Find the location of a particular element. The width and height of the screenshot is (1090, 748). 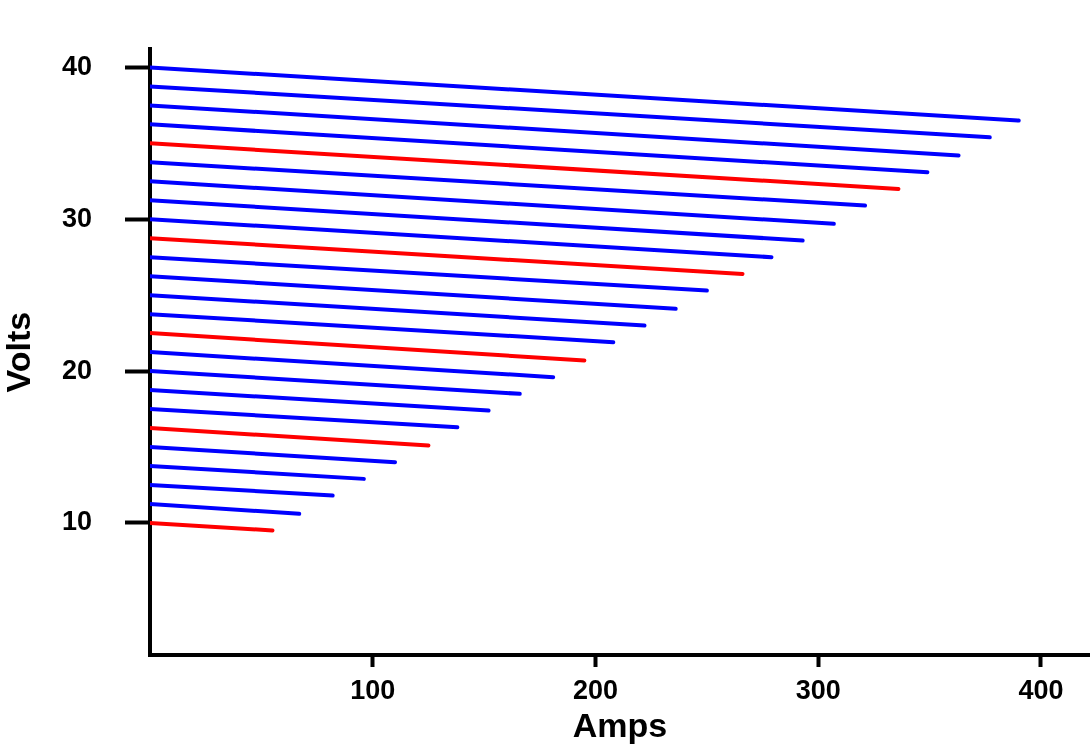

y-tick-label: 30 is located at coordinates (76, 217).